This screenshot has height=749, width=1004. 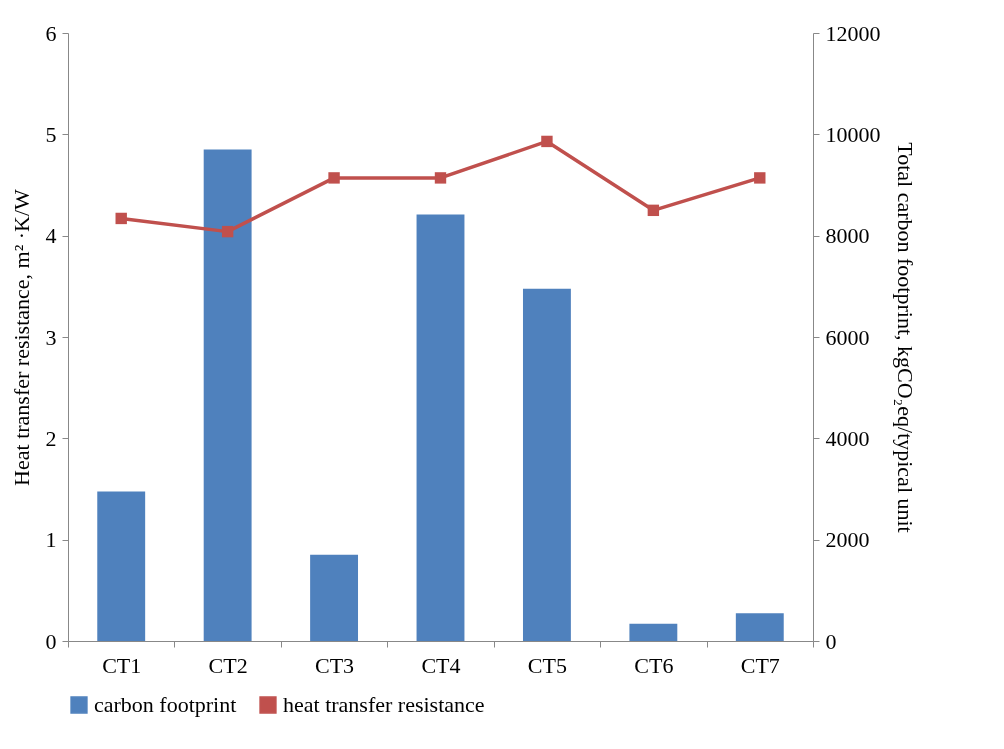 What do you see at coordinates (441, 665) in the screenshot?
I see `x-tick-label: CT4` at bounding box center [441, 665].